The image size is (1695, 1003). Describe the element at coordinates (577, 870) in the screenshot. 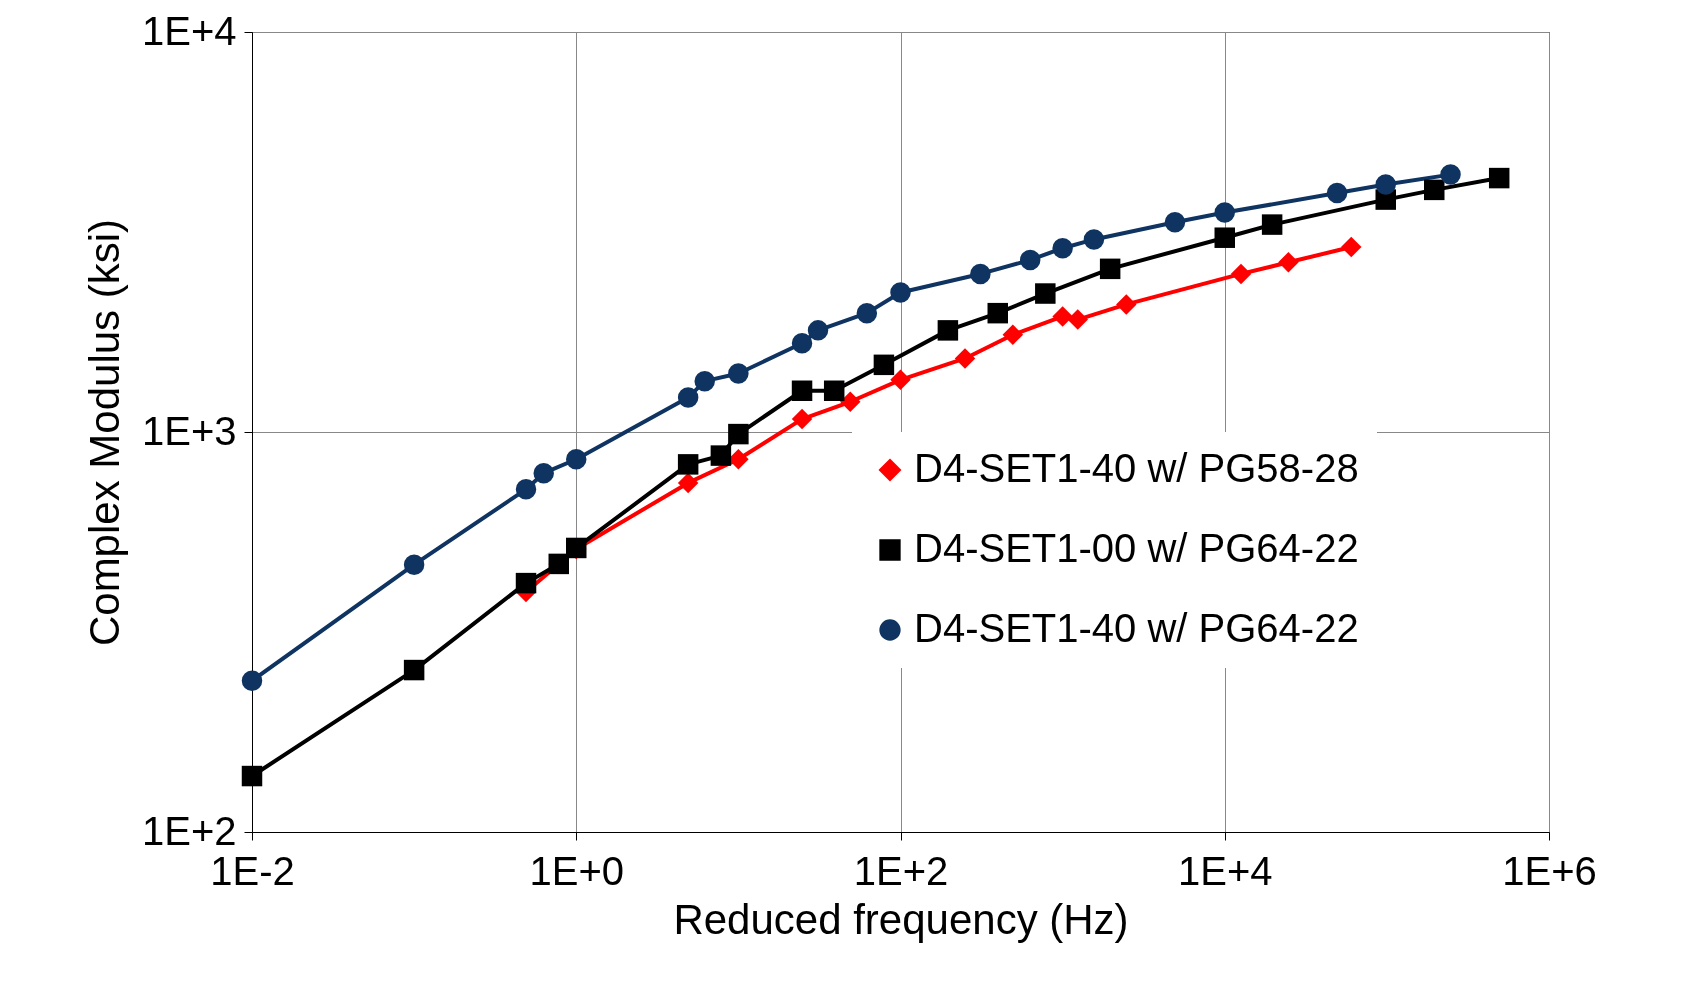

I see `x-tick-label: 1E+0` at that location.